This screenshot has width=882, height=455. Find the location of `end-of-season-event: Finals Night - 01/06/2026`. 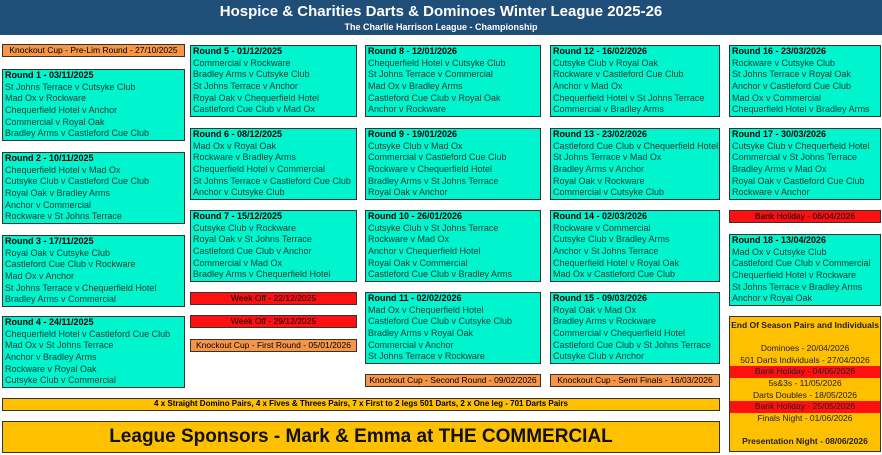

end-of-season-event: Finals Night - 01/06/2026 is located at coordinates (805, 417).